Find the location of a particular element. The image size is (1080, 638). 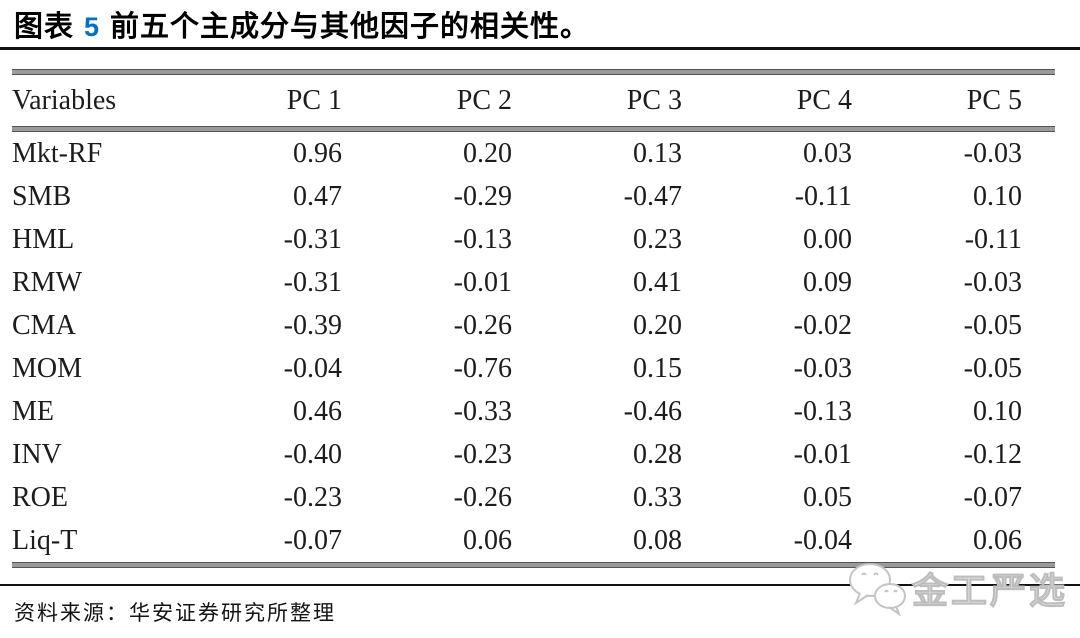

cell-value: 0.41 is located at coordinates (657, 282).